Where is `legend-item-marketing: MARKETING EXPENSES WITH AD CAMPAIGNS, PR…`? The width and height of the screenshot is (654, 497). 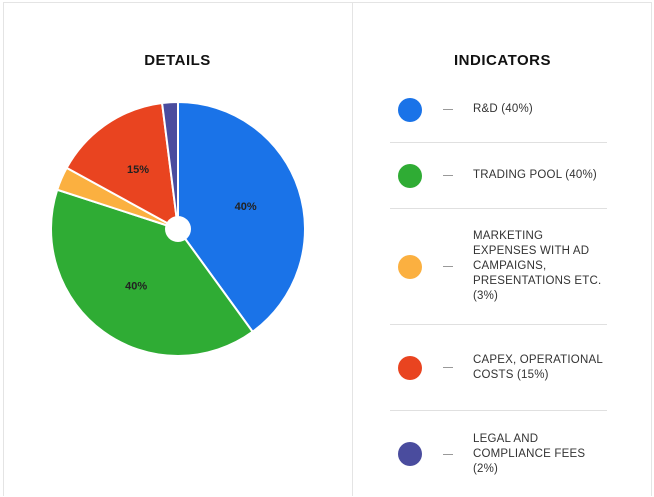
legend-item-marketing: MARKETING EXPENSES WITH AD CAMPAIGNS, PR… is located at coordinates (498, 267).